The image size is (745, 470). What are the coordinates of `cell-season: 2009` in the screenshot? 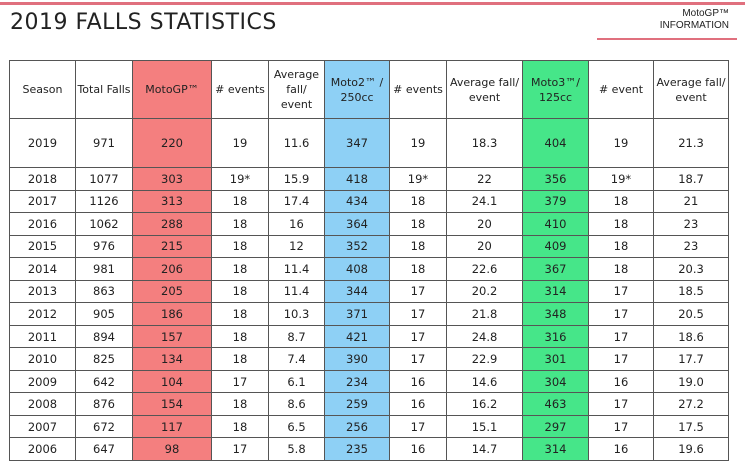 It's located at (42, 381).